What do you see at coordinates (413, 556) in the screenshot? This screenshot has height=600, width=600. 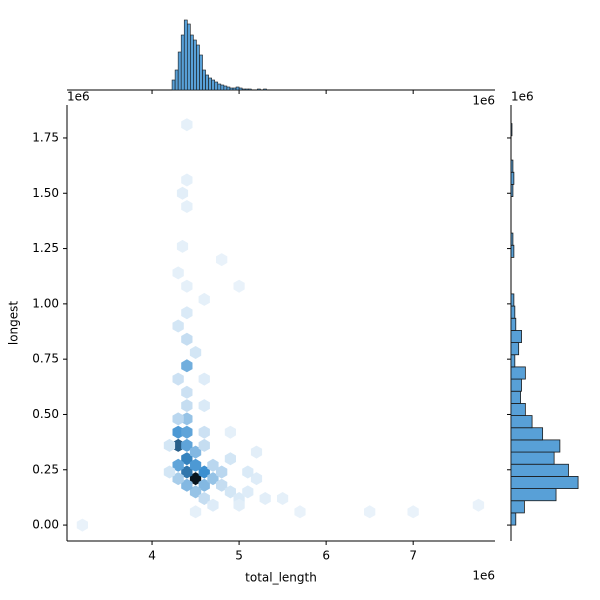 I see `x-tick-label: 7` at bounding box center [413, 556].